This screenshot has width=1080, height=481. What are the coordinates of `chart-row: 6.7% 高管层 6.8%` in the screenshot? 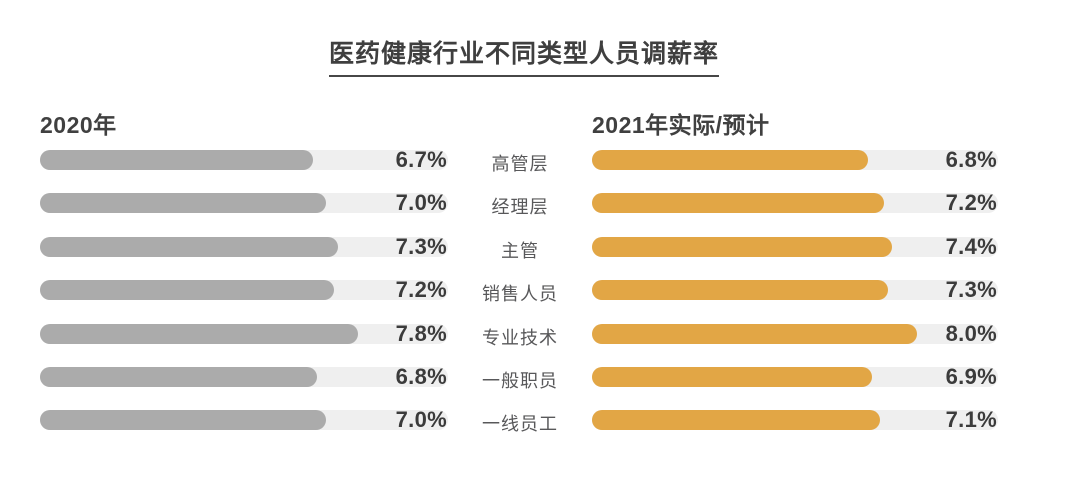 It's located at (519, 160).